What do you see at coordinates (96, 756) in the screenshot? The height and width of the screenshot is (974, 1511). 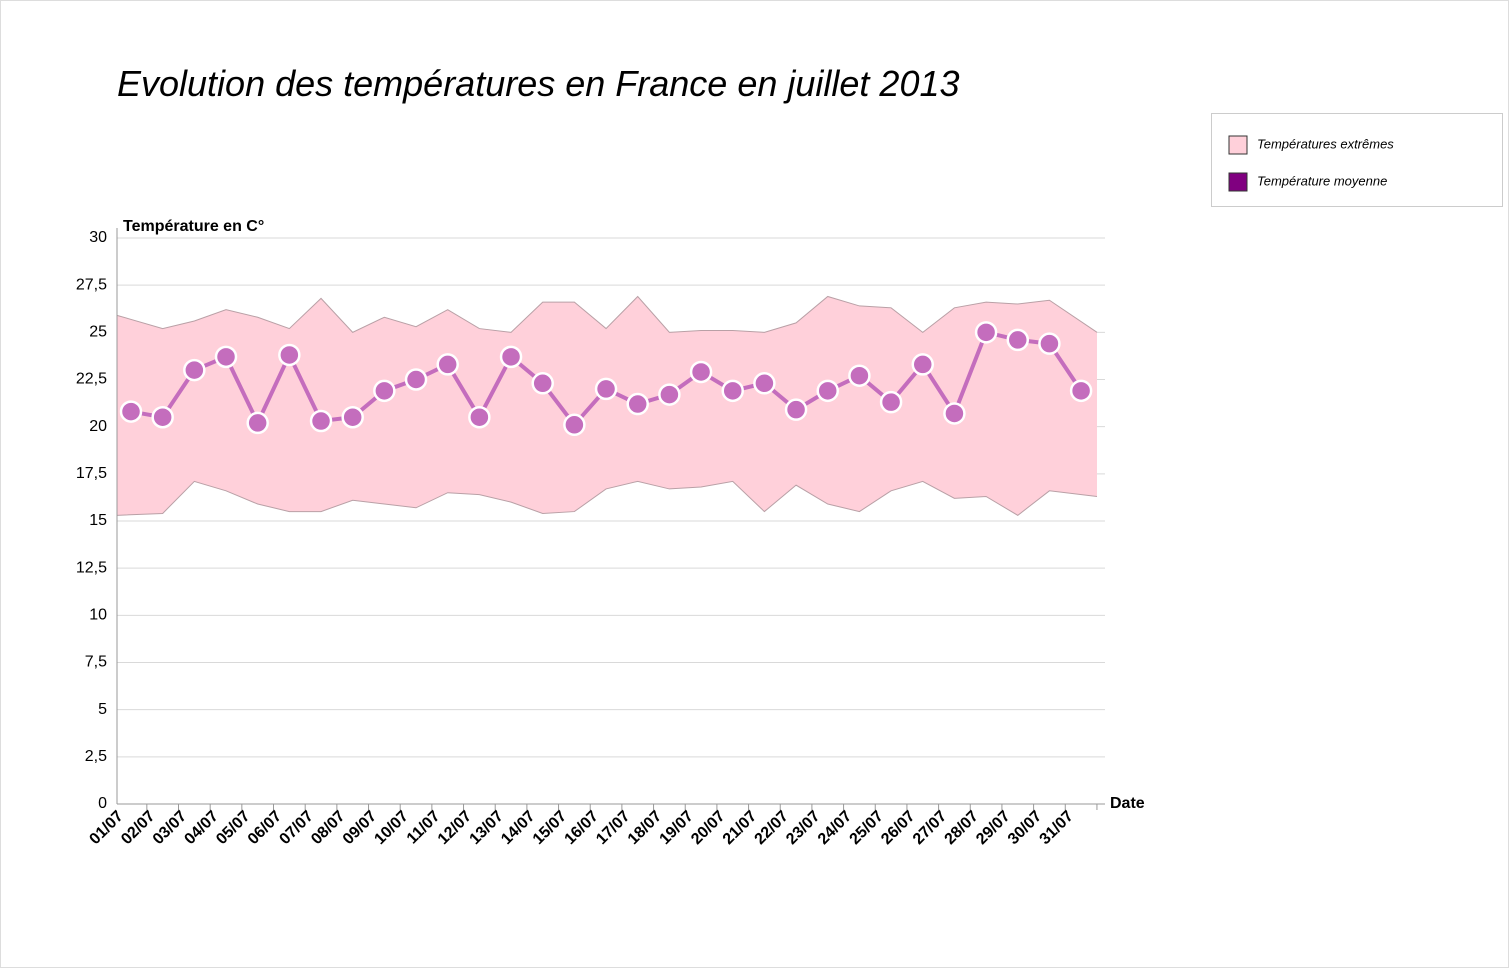 I see `y-tick-label: 2,5` at bounding box center [96, 756].